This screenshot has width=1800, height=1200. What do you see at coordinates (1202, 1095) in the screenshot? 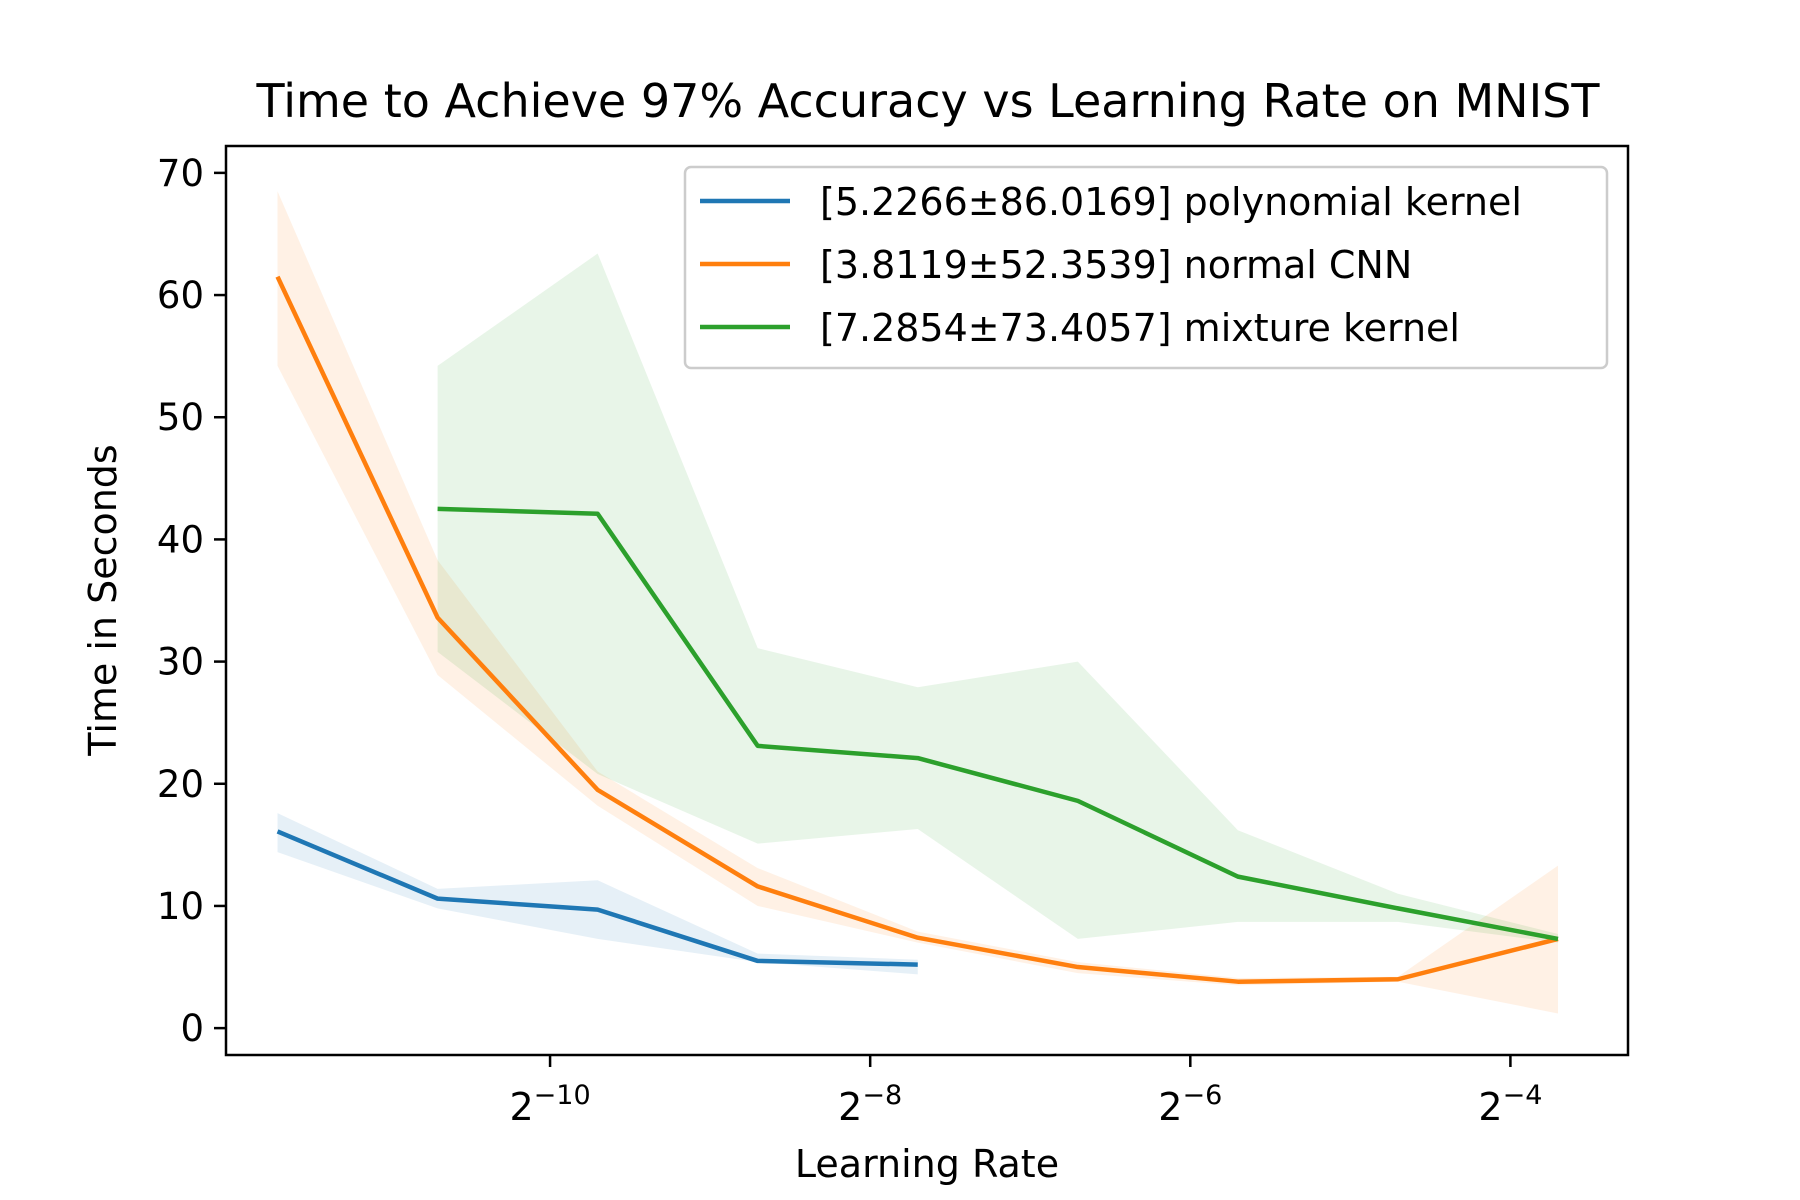
I see `x-tick-exponent: −6` at bounding box center [1202, 1095].